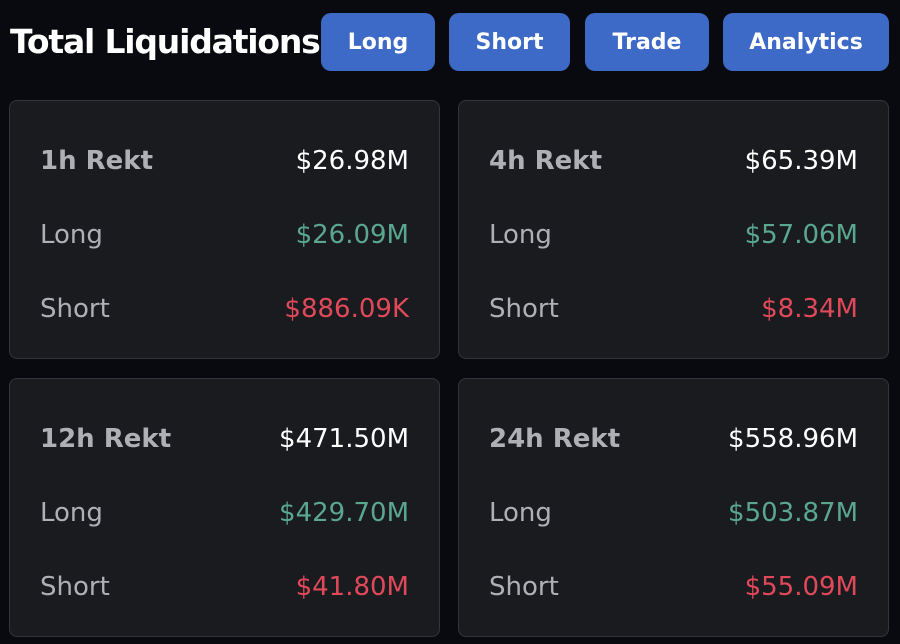  What do you see at coordinates (673, 439) in the screenshot?
I see `total-row: 24h Rekt $558.96M` at bounding box center [673, 439].